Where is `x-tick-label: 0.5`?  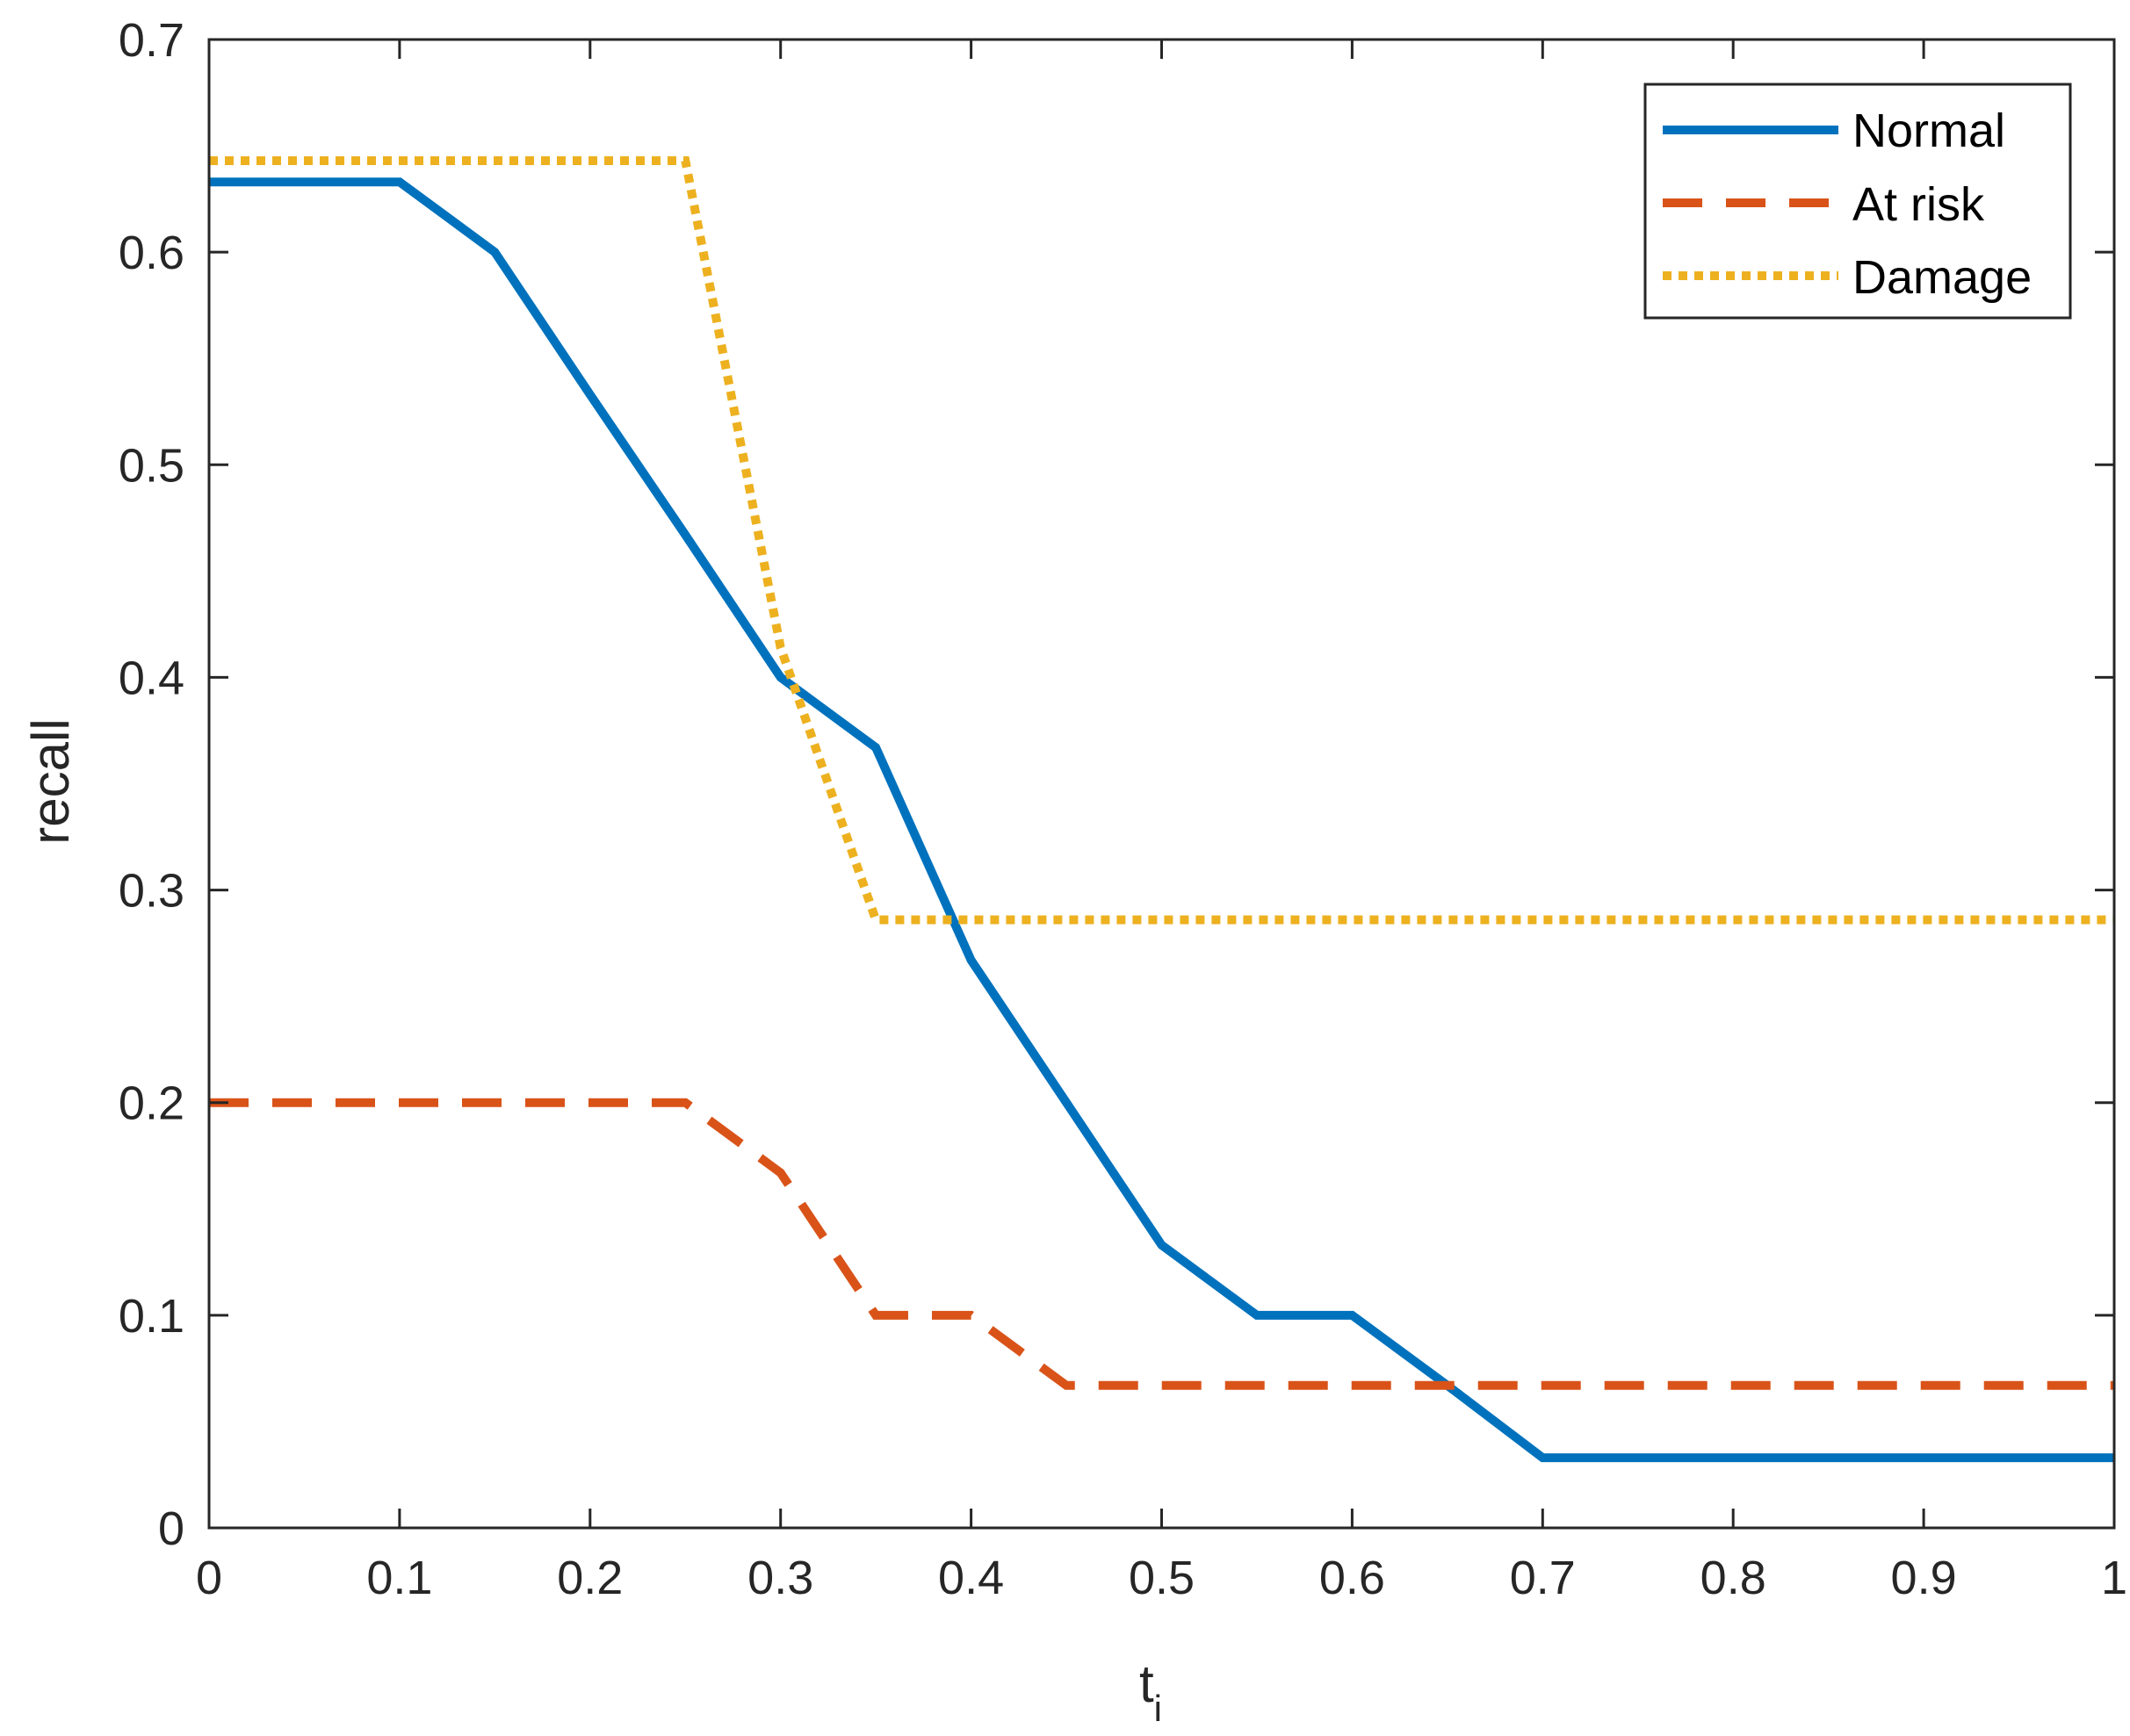
x-tick-label: 0.5 is located at coordinates (1162, 1578).